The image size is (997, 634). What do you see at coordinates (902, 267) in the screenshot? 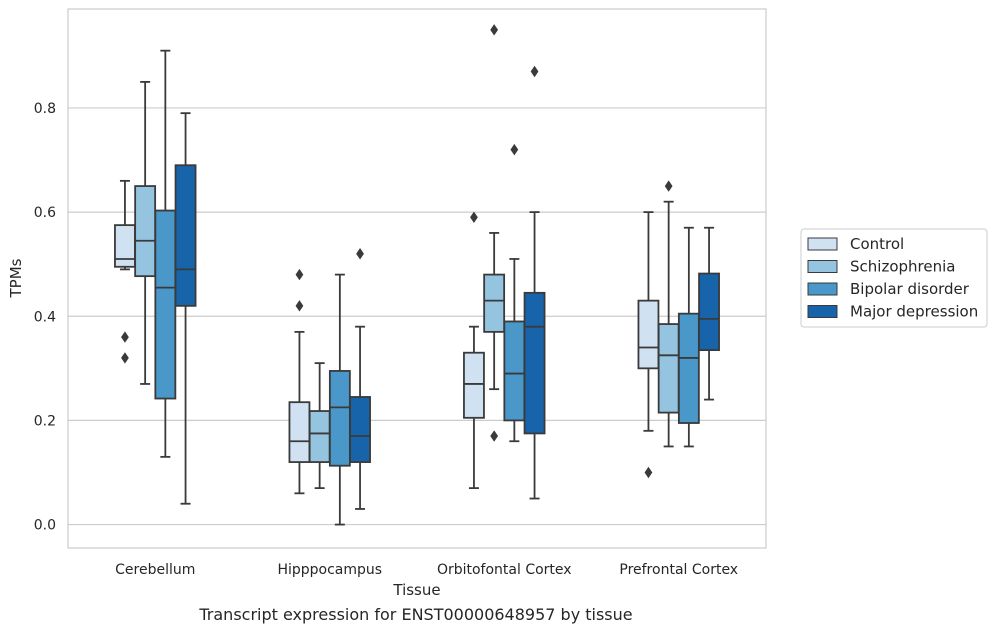
I see `legend-label: Schizophrenia` at bounding box center [902, 267].